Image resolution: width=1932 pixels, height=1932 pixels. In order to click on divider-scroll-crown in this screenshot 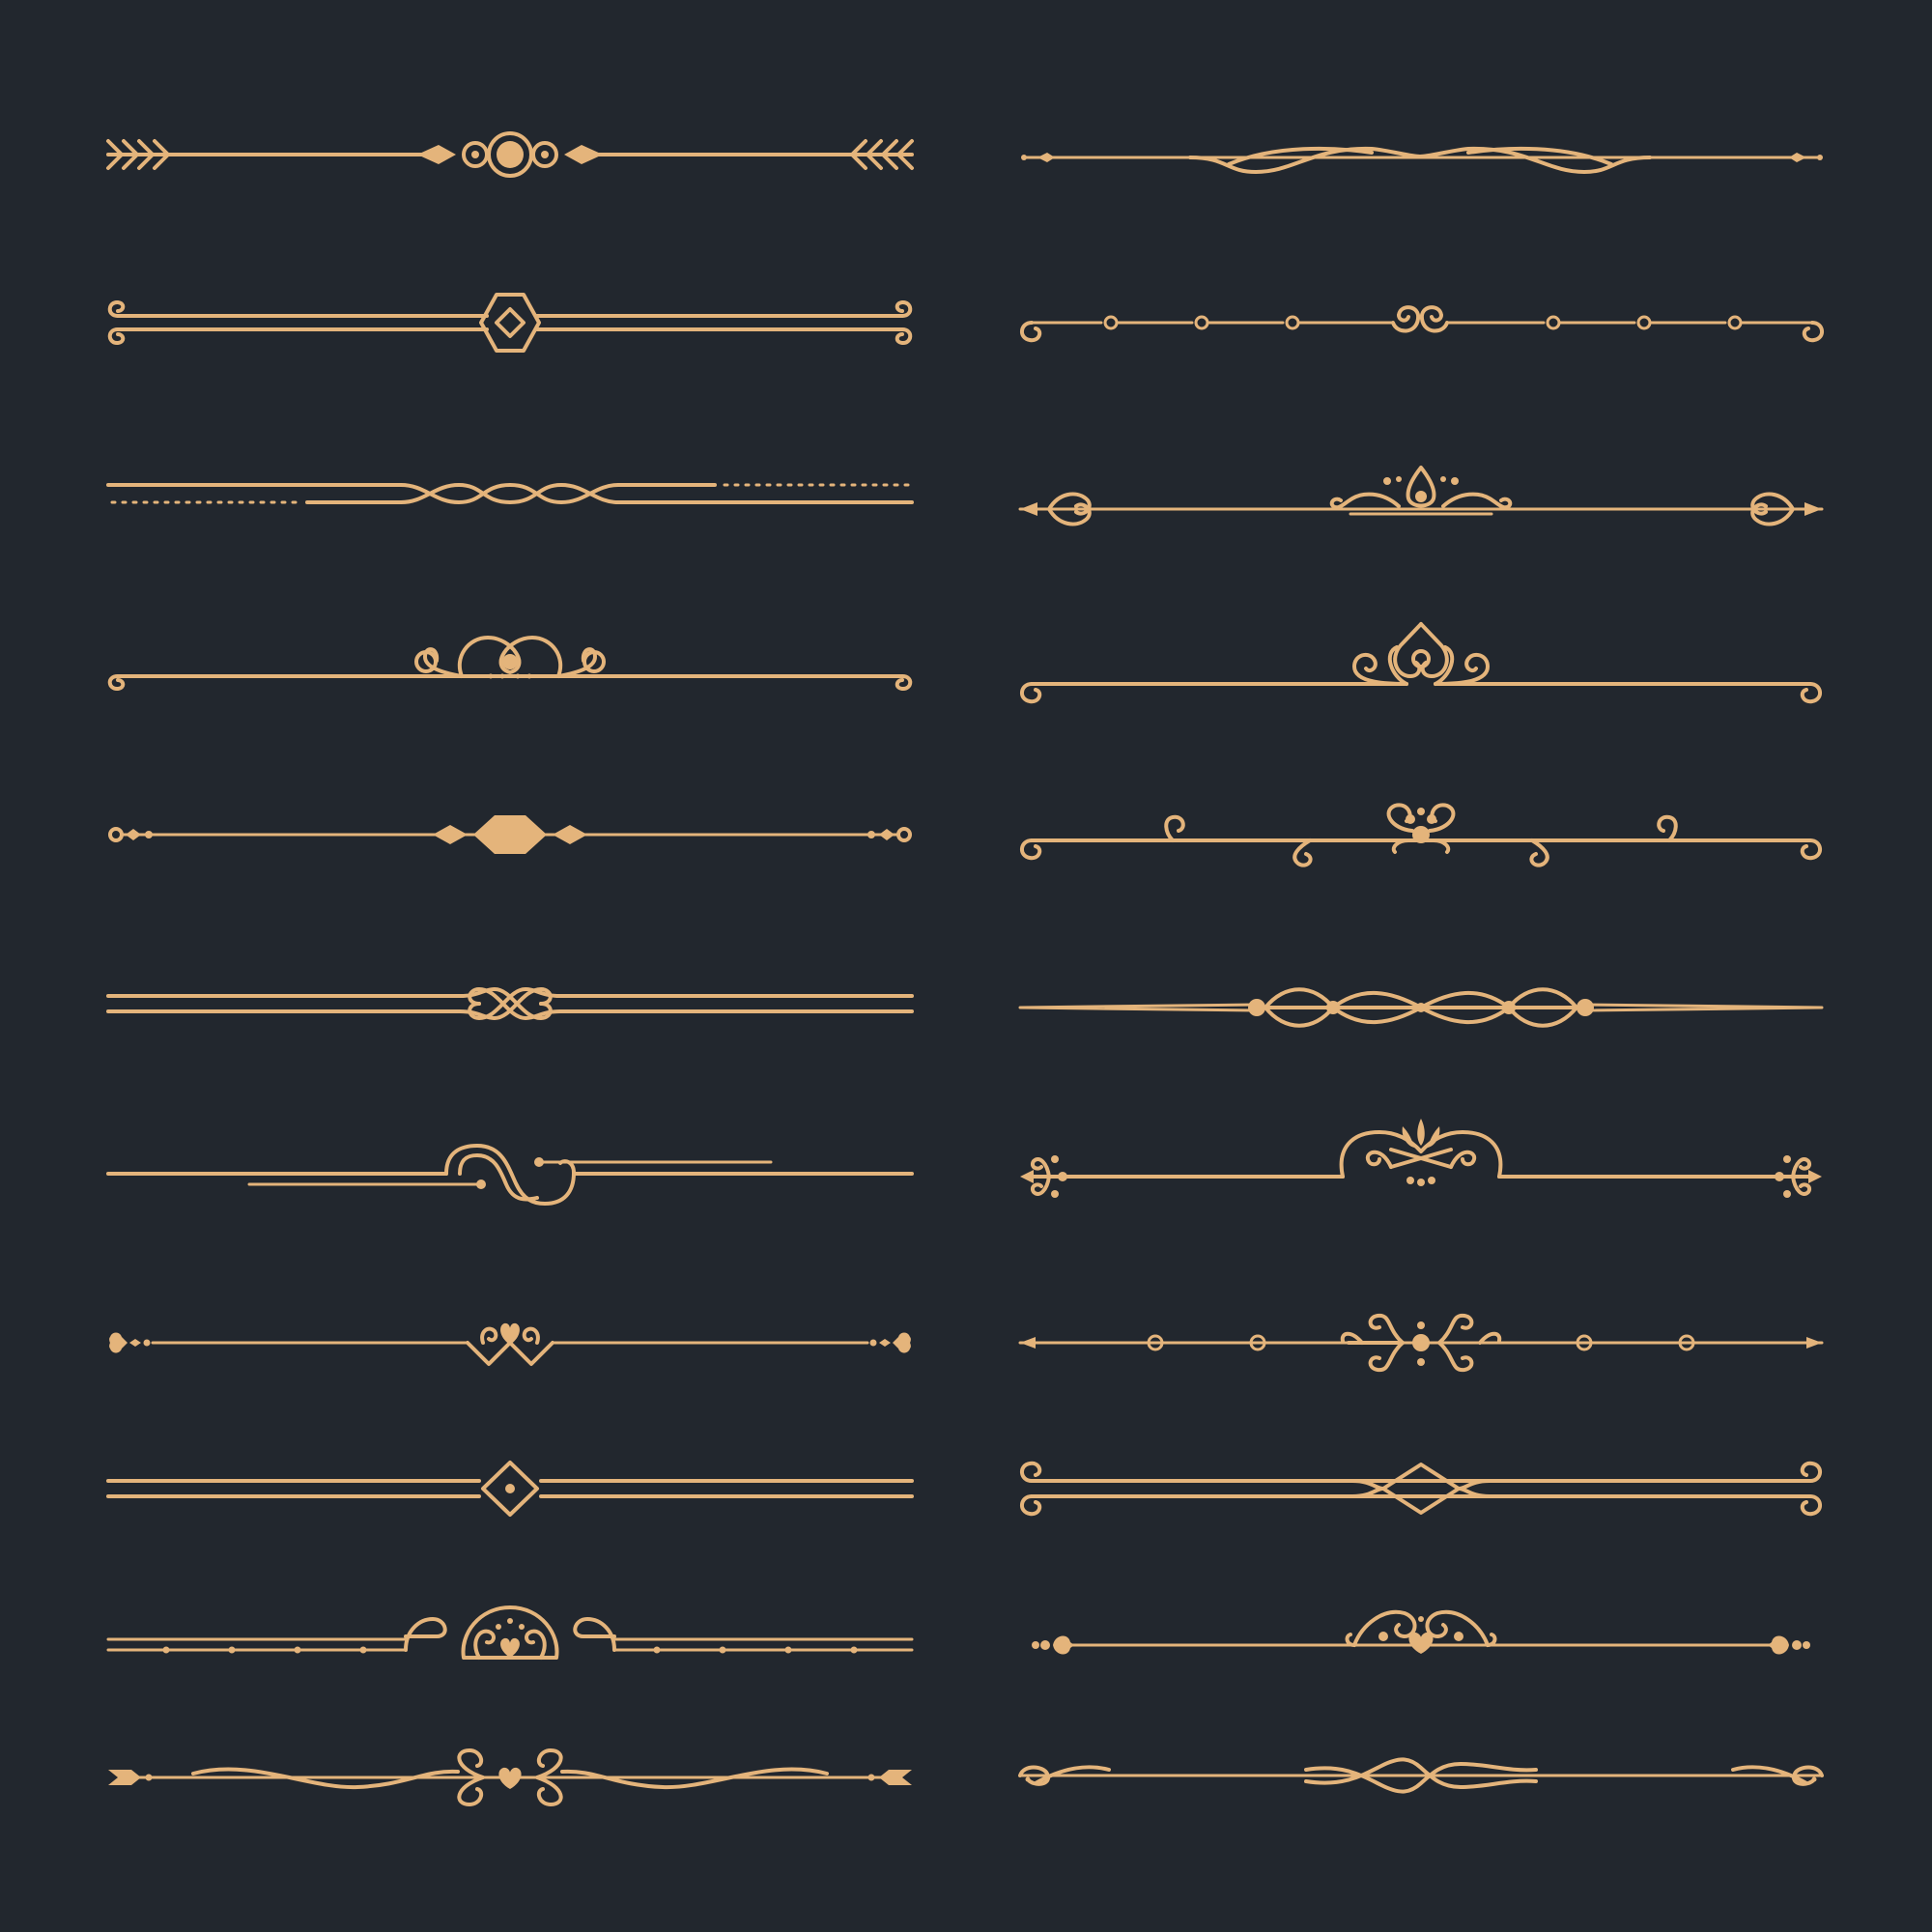, I will do `click(510, 663)`.